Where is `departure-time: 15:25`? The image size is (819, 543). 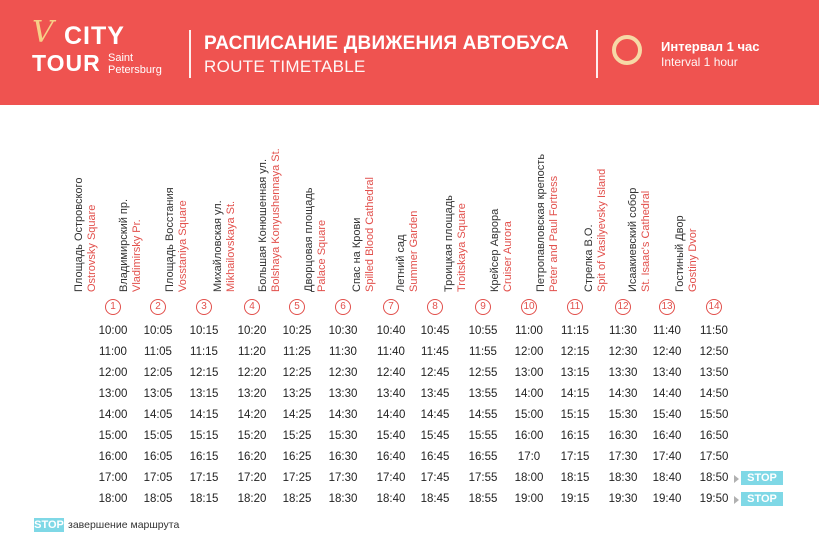
departure-time: 15:25 is located at coordinates (297, 436).